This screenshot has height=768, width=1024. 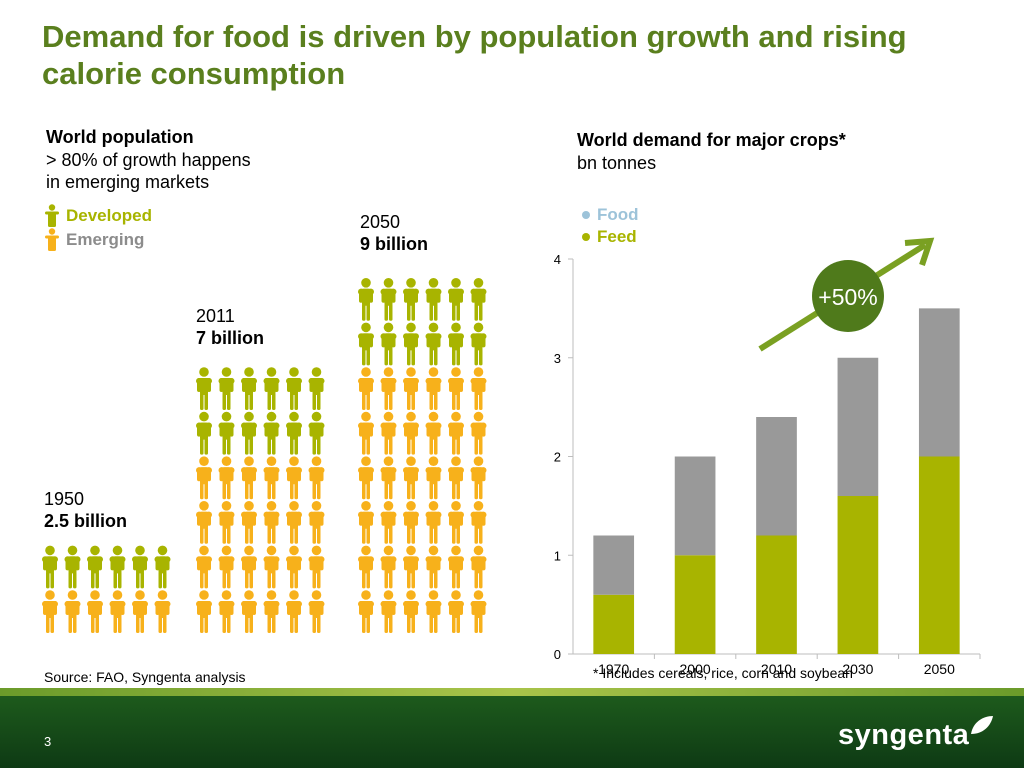 I want to click on bar-segment-feed-2030, so click(x=858, y=575).